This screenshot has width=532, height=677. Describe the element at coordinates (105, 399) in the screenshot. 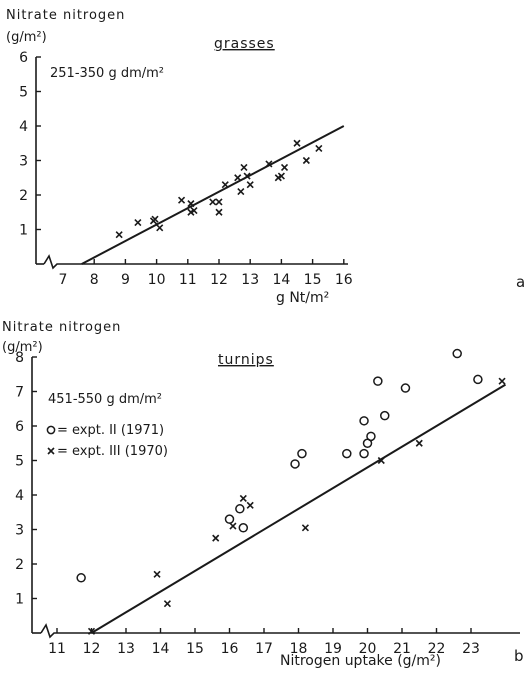

I see `panel-b-subtitle: 451-550 g dm/m²` at that location.